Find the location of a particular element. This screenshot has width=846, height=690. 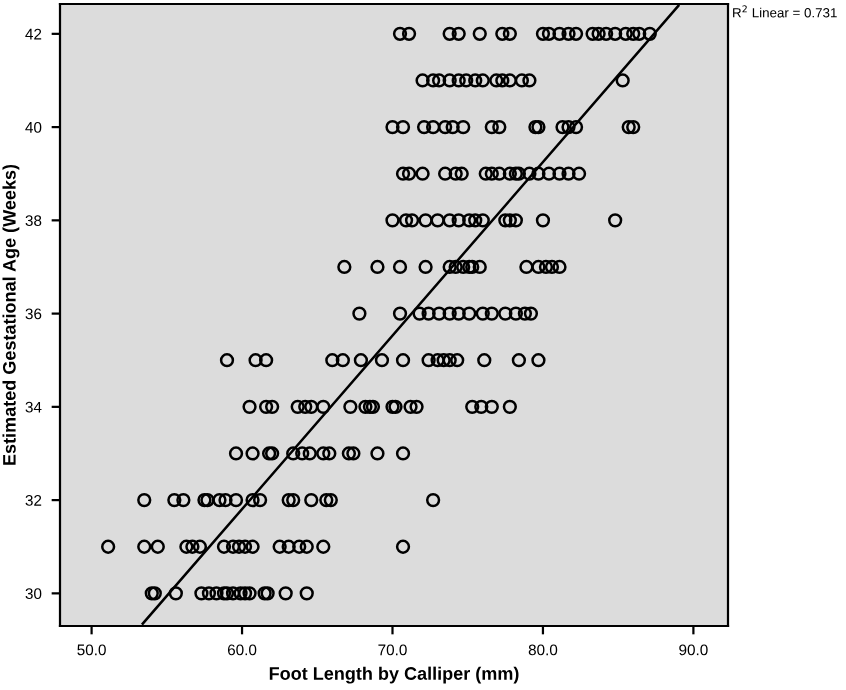

y-axis-title: Estimated Gestational Age (Weeks) is located at coordinates (11, 314).